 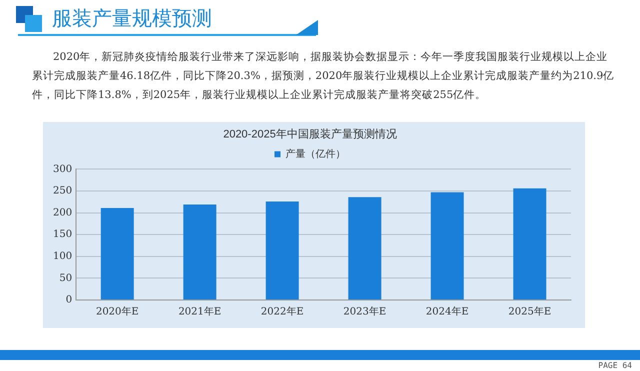 I want to click on chart-title: 服装产量规模预测, so click(x=132, y=18).